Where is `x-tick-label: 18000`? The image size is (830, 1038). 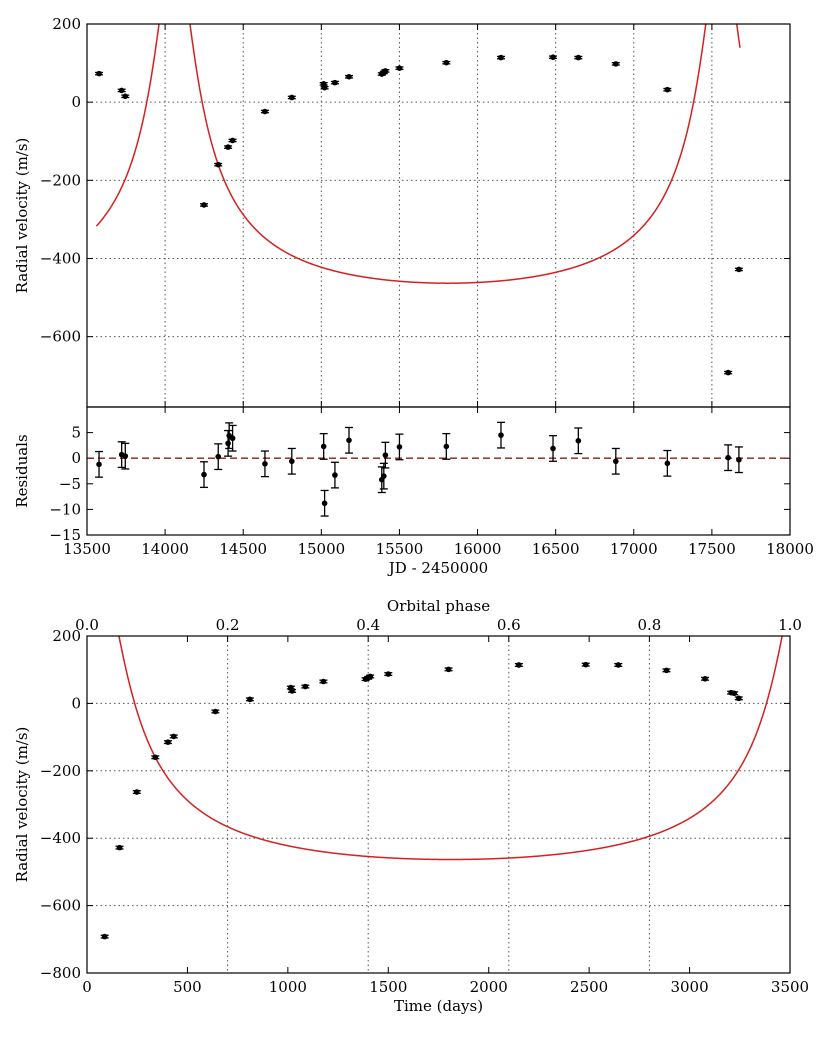
x-tick-label: 18000 is located at coordinates (790, 549).